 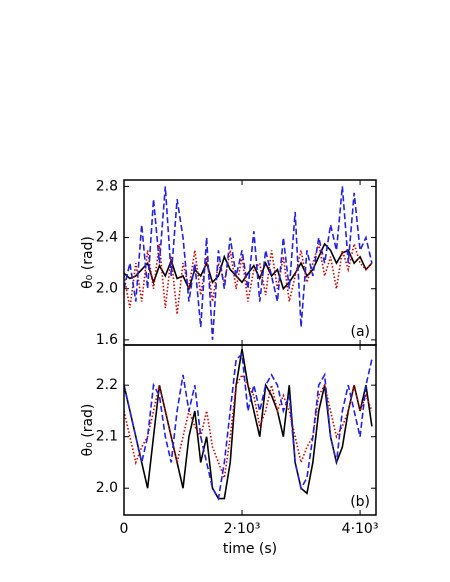 I want to click on x-tick-label: 4·10³, so click(x=360, y=529).